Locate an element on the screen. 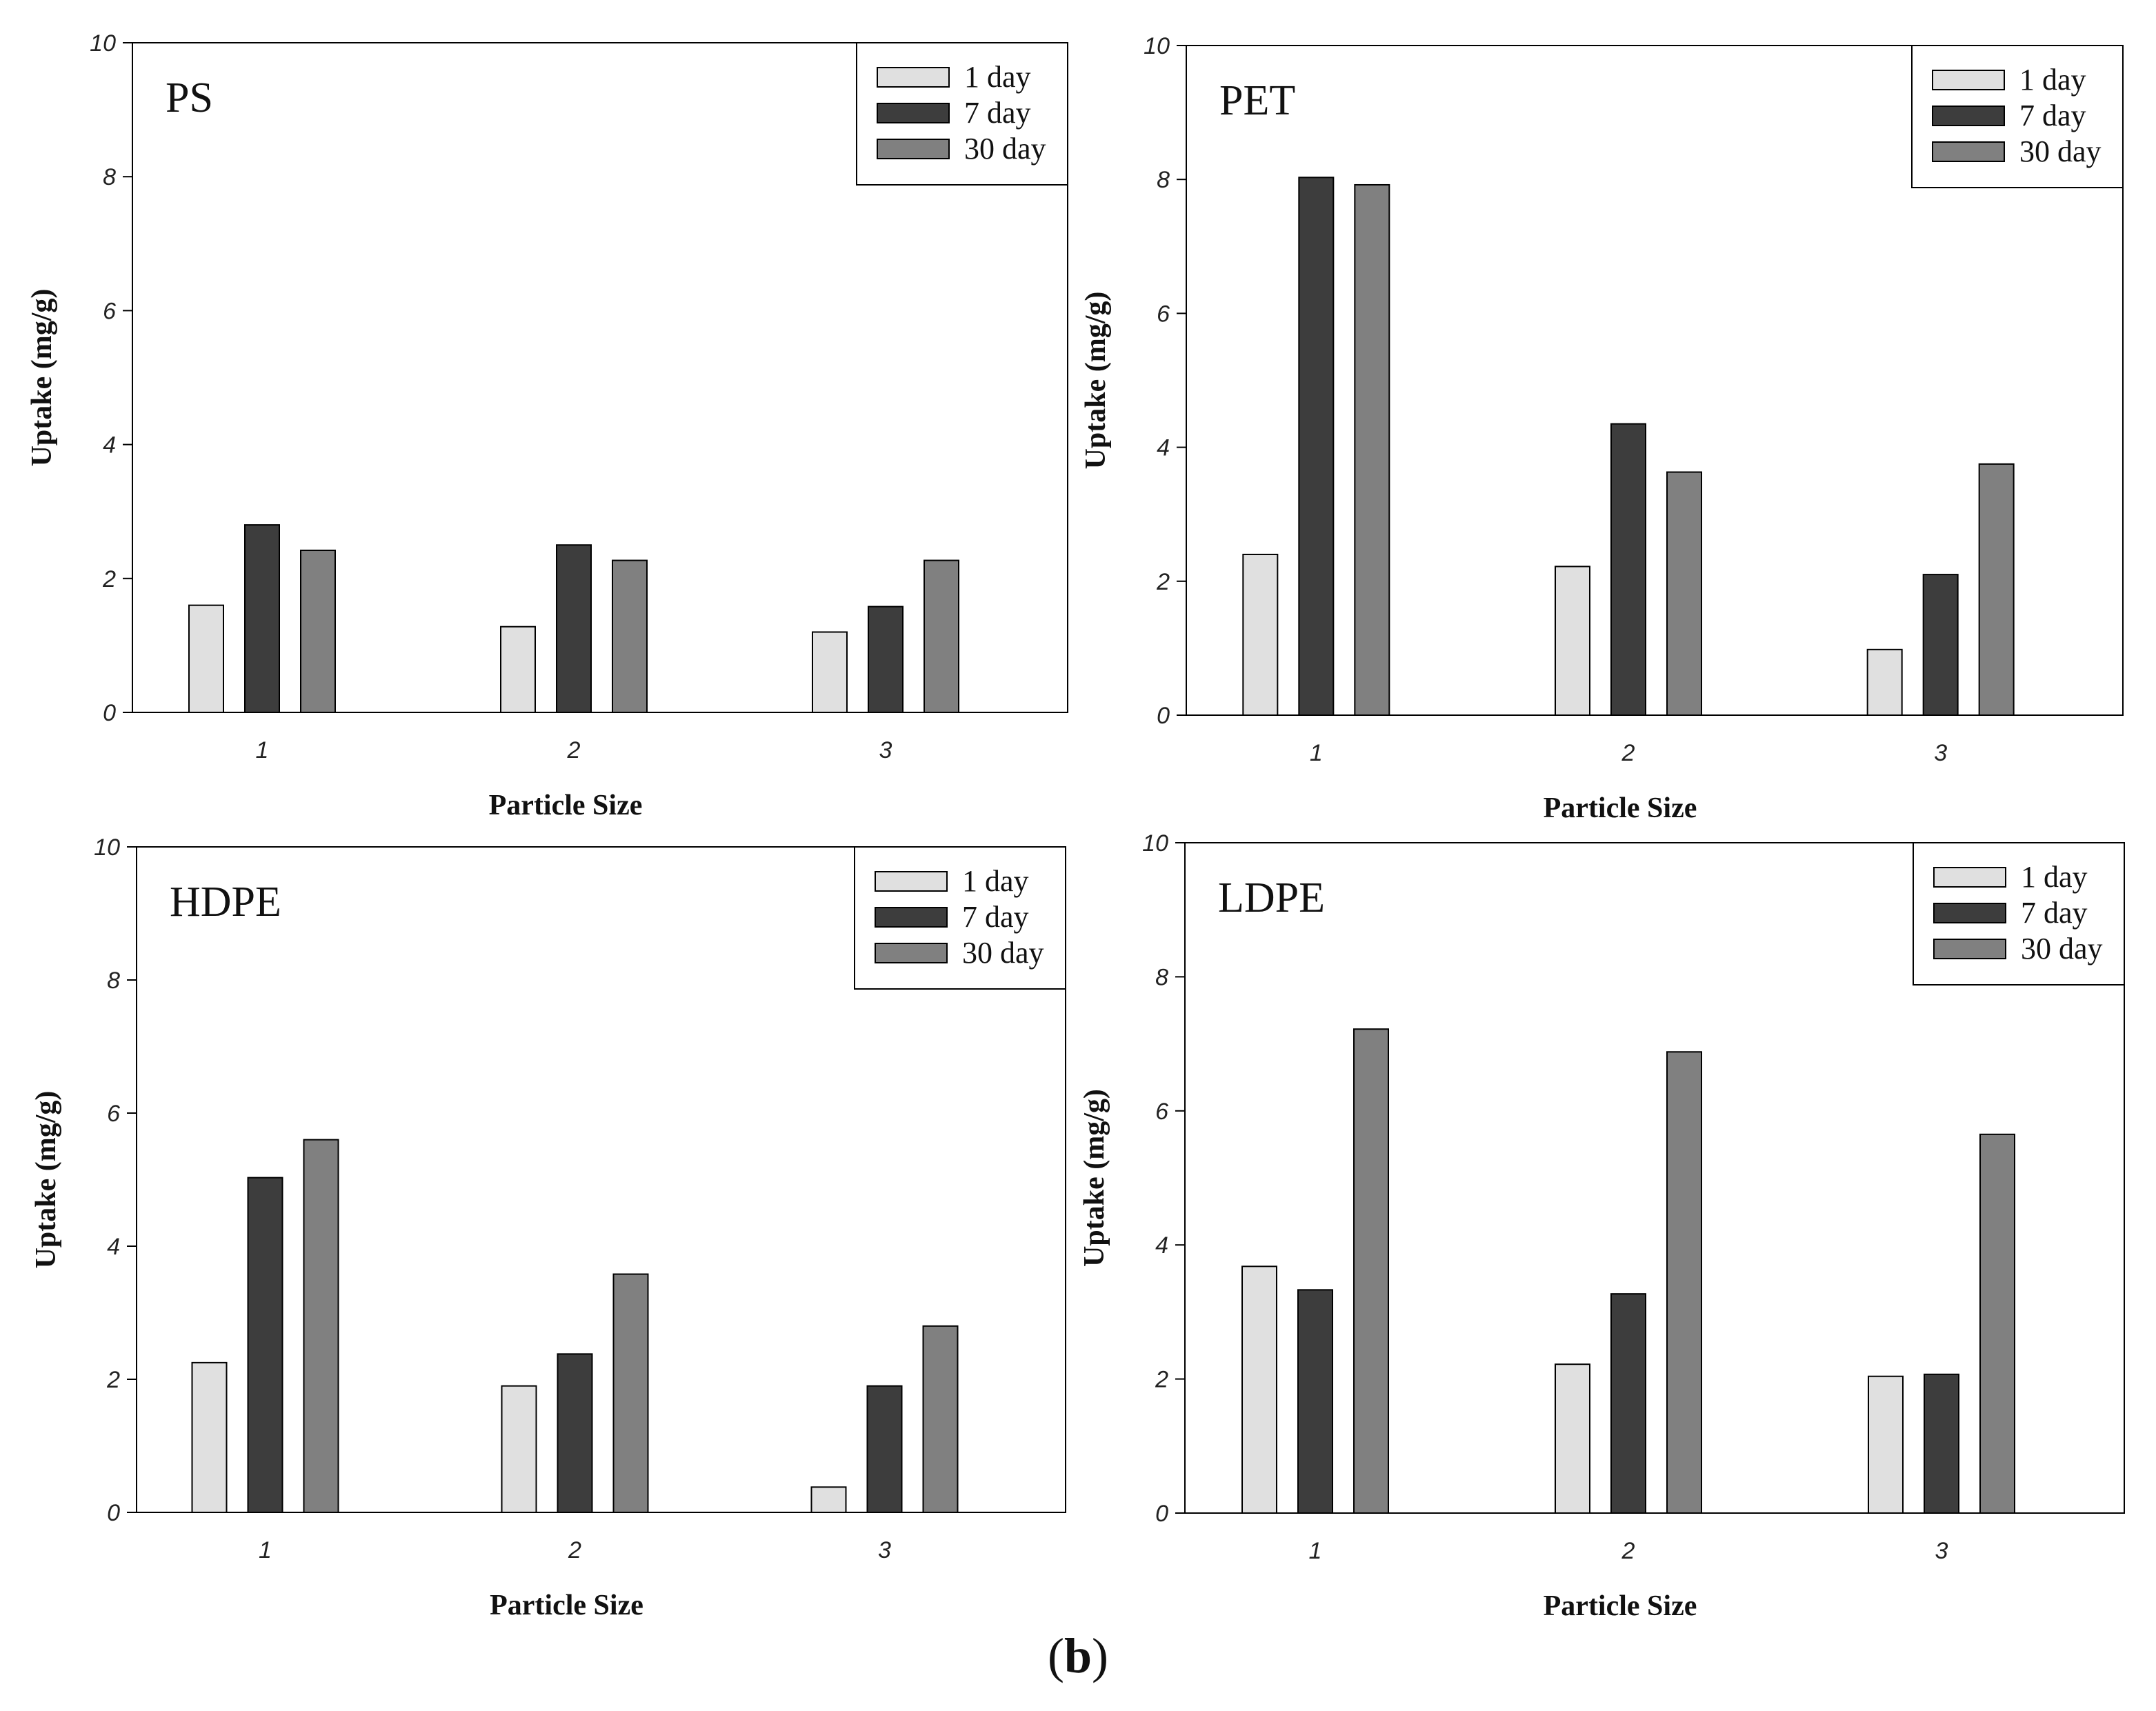  caption-letter: b is located at coordinates (1078, 1655).